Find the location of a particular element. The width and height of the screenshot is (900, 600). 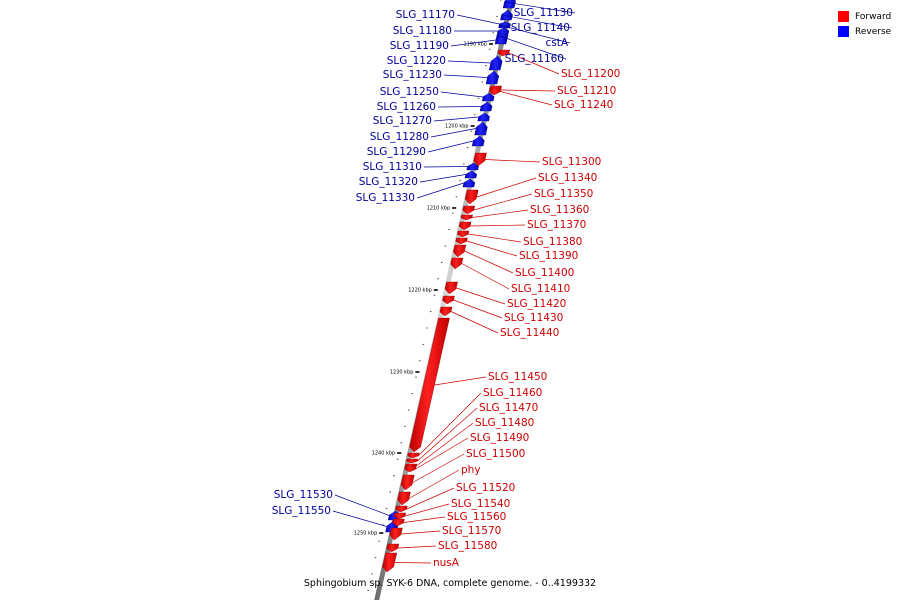

gene-label: SLG_11180 is located at coordinates (422, 31).